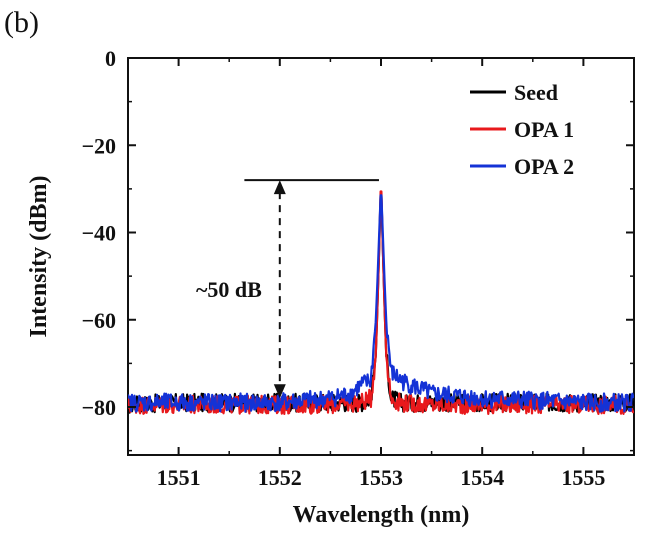 This screenshot has height=544, width=660. What do you see at coordinates (544, 129) in the screenshot?
I see `legend-label: OPA 1` at bounding box center [544, 129].